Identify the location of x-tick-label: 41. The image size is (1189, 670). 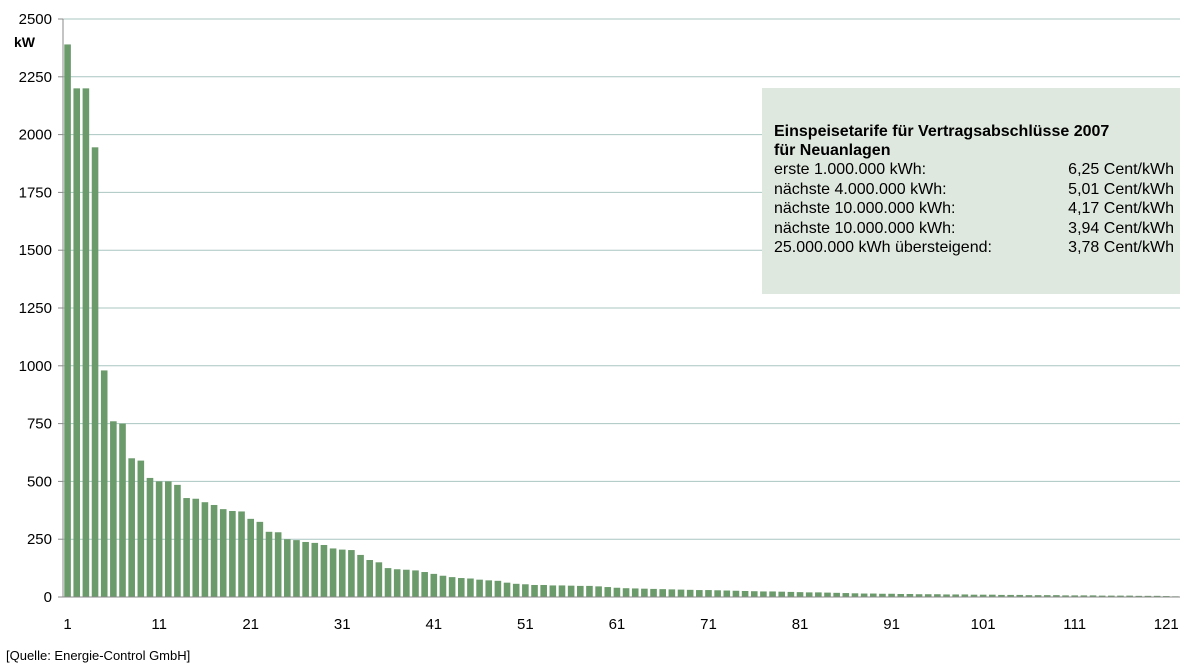
(433, 624).